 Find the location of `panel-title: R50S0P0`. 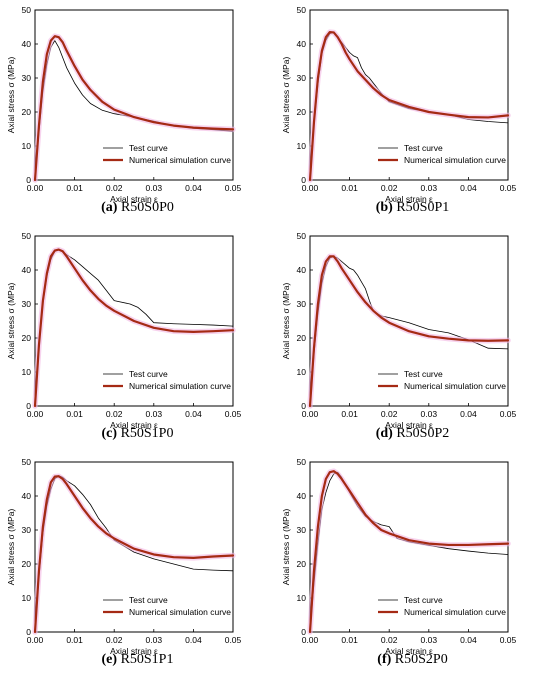

panel-title: R50S0P0 is located at coordinates (145, 207).